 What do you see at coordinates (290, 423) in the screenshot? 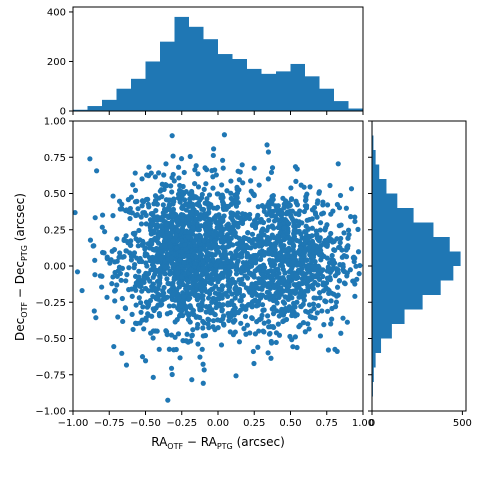
I see `x-tick-label: 0.50` at bounding box center [290, 423].